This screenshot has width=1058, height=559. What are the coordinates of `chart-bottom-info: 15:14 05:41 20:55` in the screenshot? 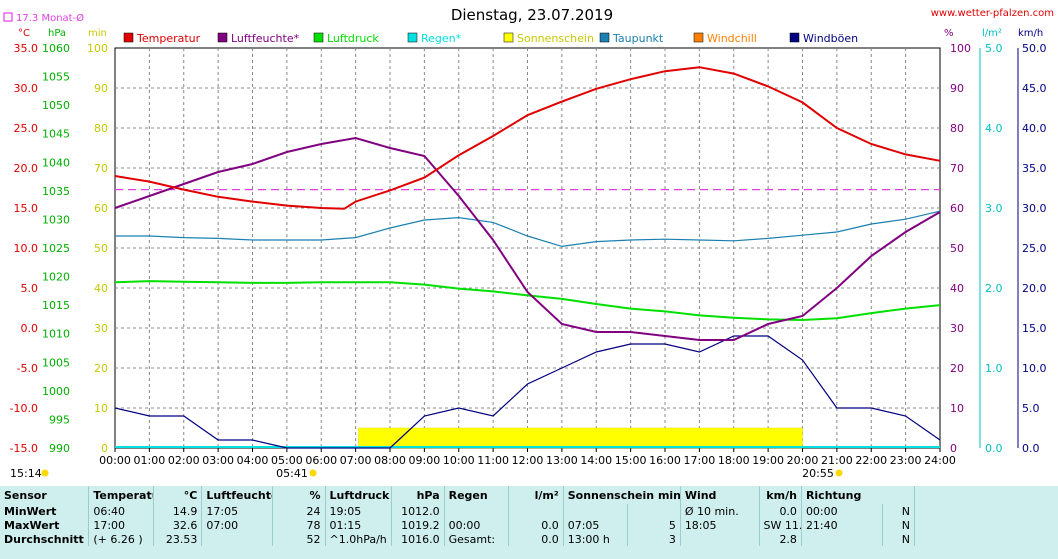 It's located at (426, 473).